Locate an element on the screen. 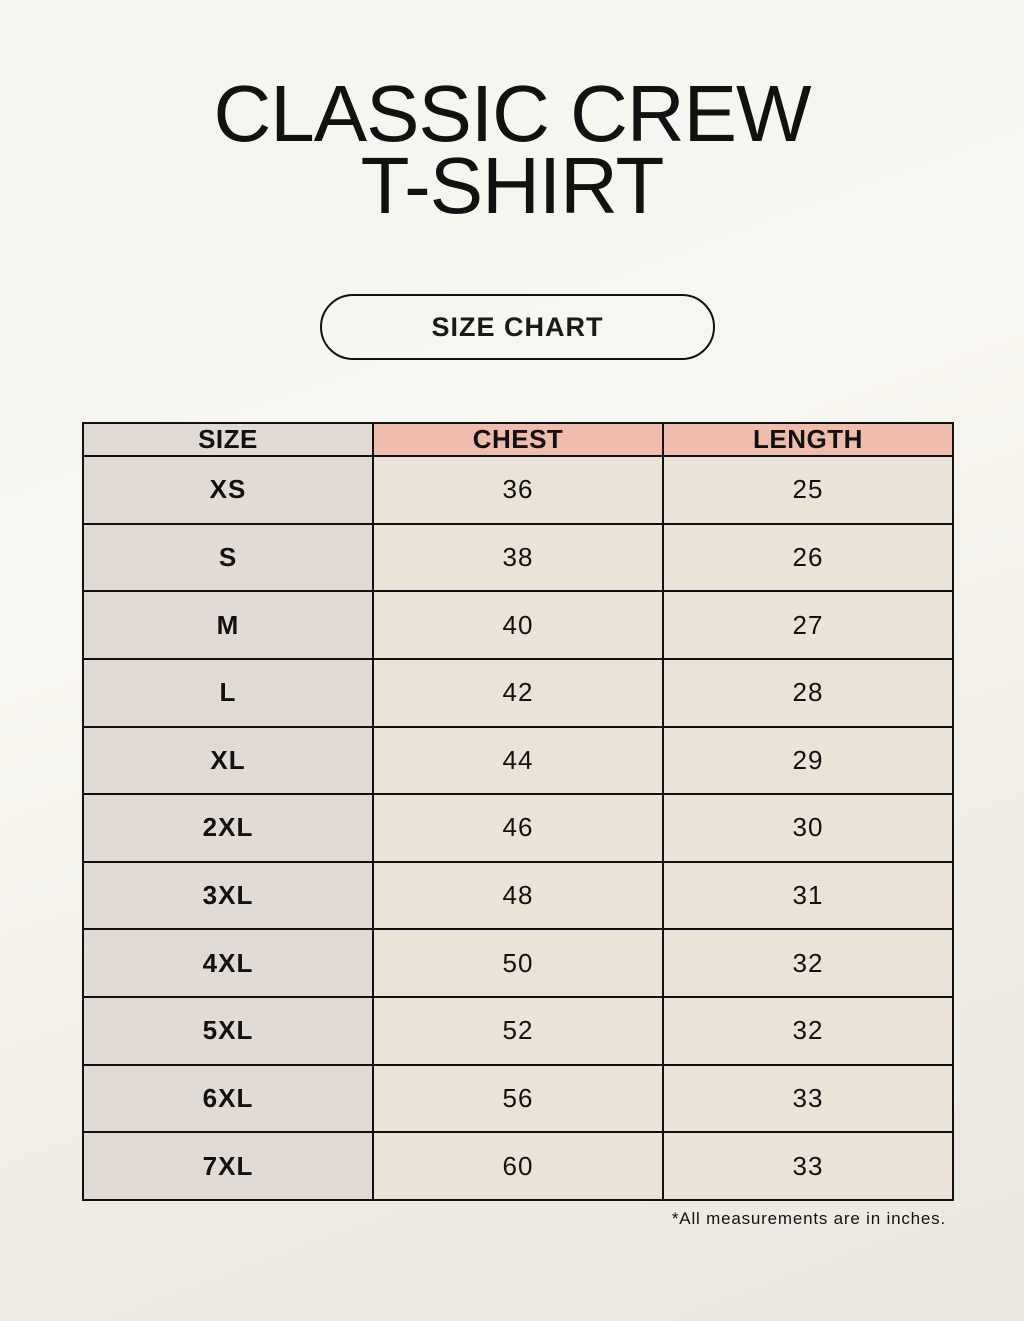  cell-size: S is located at coordinates (228, 557).